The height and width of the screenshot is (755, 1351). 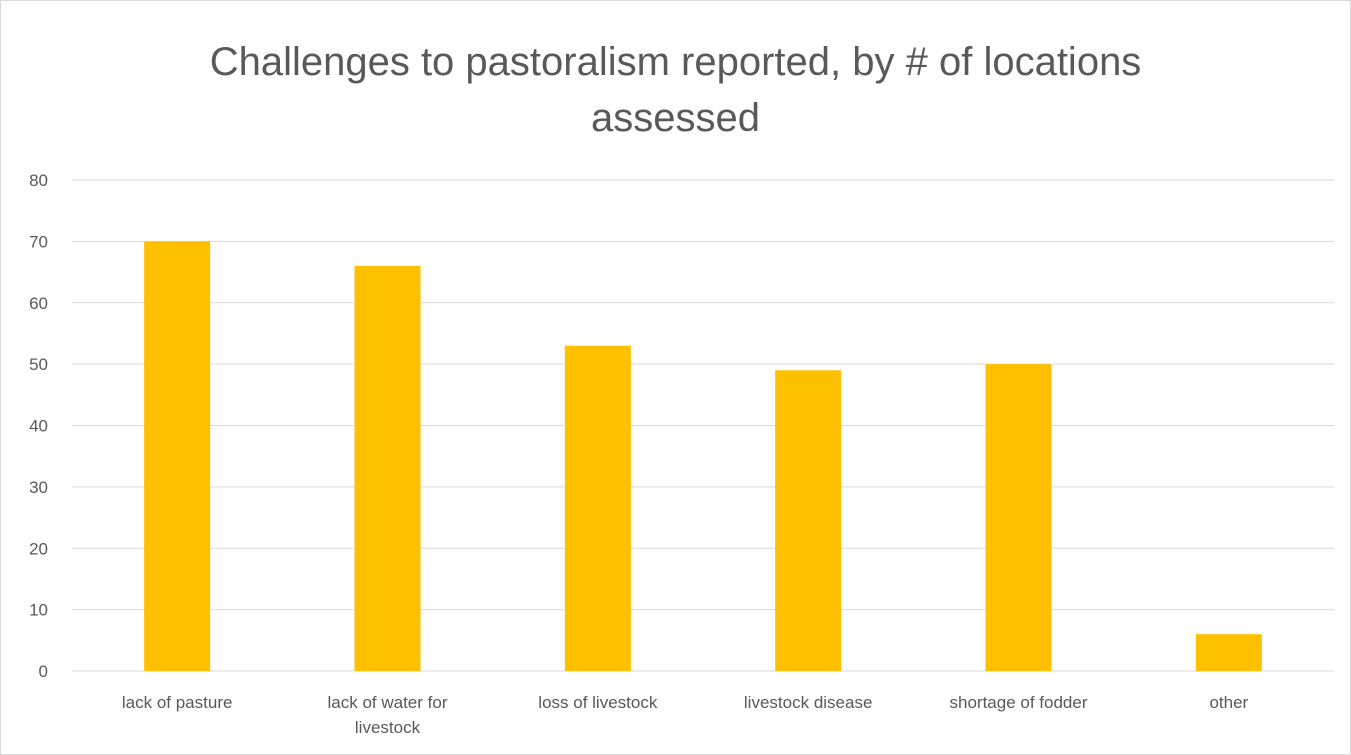 I want to click on x-tick-label: other, so click(x=1228, y=702).